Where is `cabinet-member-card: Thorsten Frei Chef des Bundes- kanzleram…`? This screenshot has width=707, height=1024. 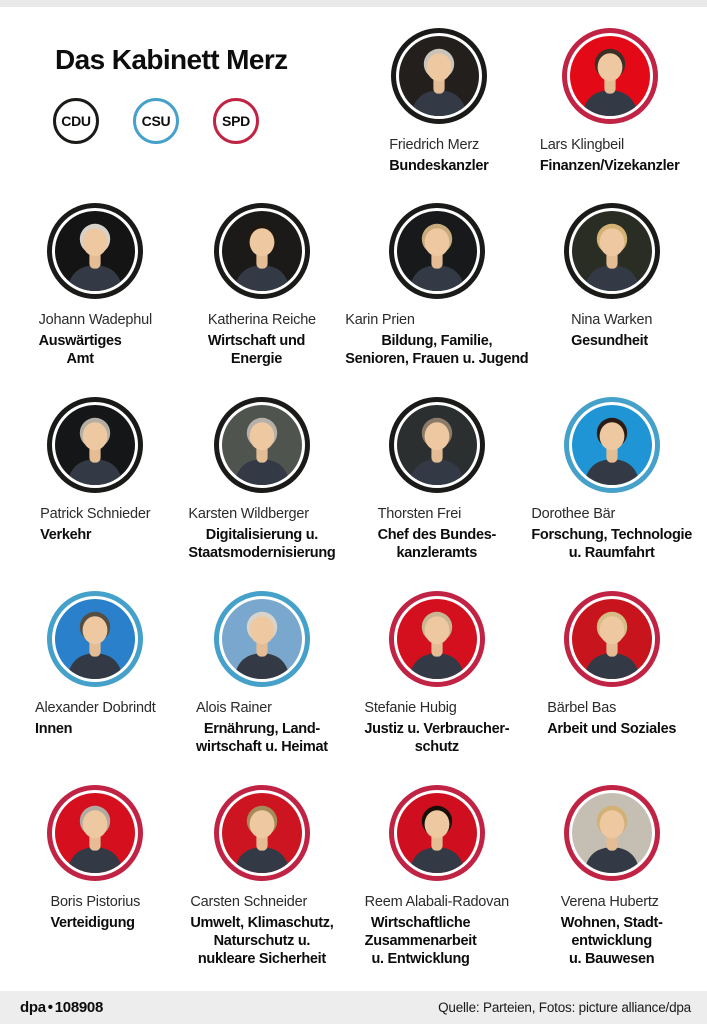
cabinet-member-card: Thorsten Frei Chef des Bundes- kanzleram… is located at coordinates (436, 494).